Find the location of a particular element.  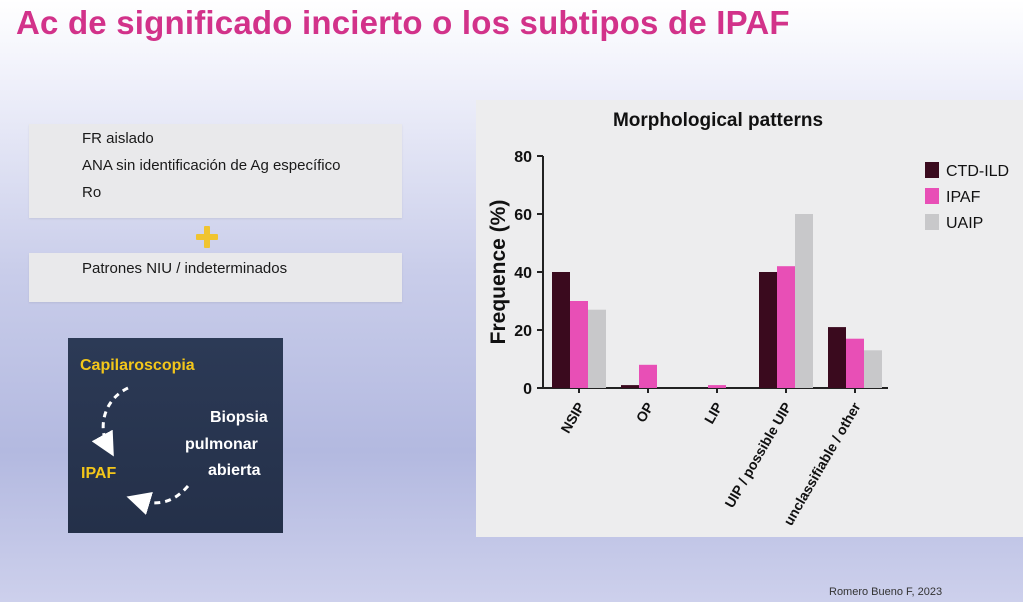

x-tick-label: UIP / possible UIP is located at coordinates (757, 455).